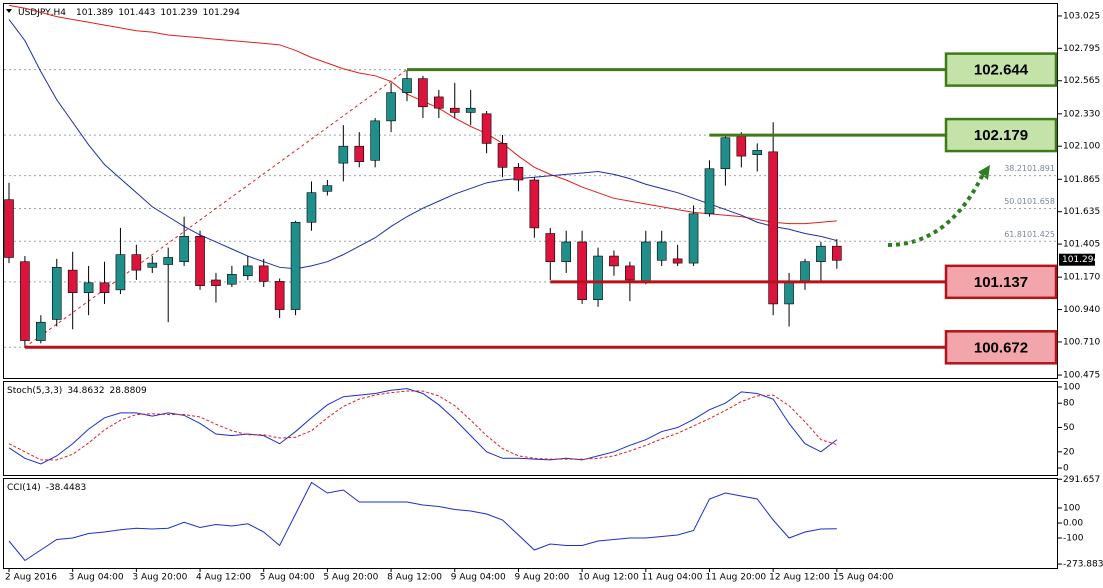 The image size is (1103, 588). I want to click on x-tick-label: 2 Aug 2016, so click(31, 578).